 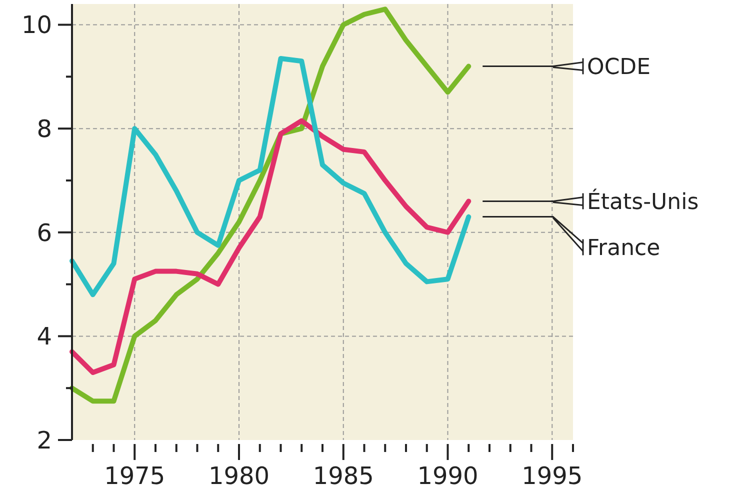 What do you see at coordinates (44, 128) in the screenshot?
I see `y-tick-label: 8` at bounding box center [44, 128].